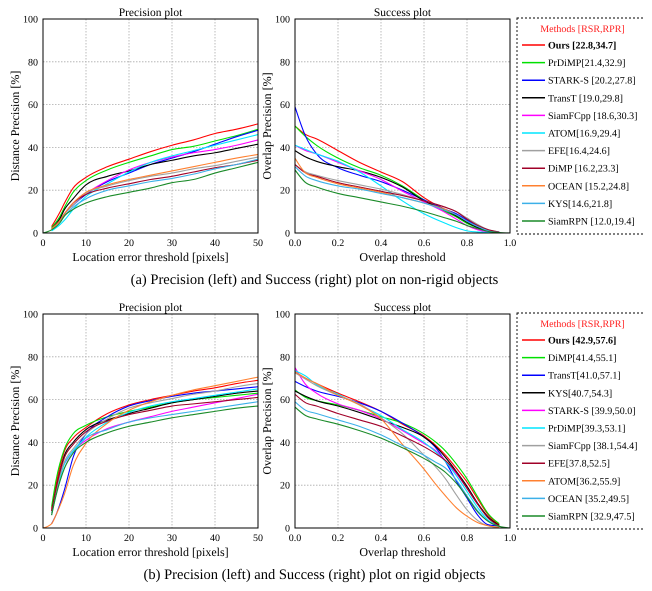  Describe the element at coordinates (582, 358) in the screenshot. I see `legend-label: DiMP[41.4,55.1]` at that location.